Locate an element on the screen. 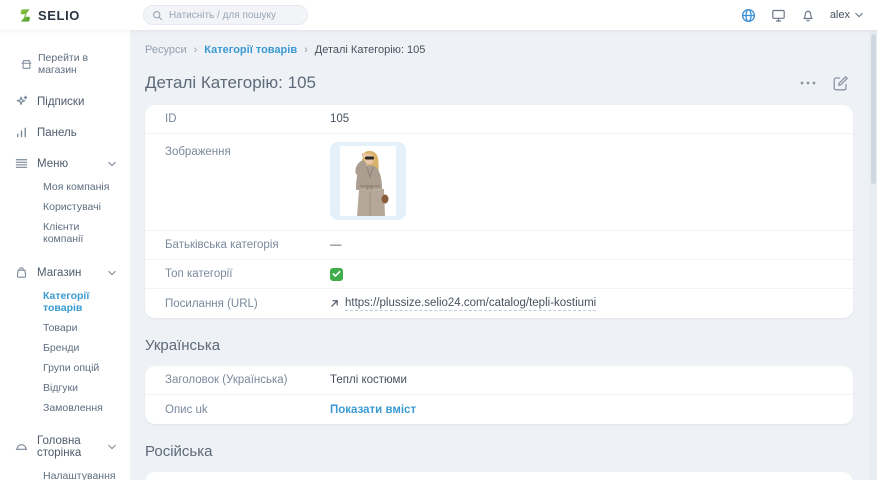 This screenshot has height=480, width=877. sidebar-item-company-clients: Клієнти компанії is located at coordinates (63, 233).